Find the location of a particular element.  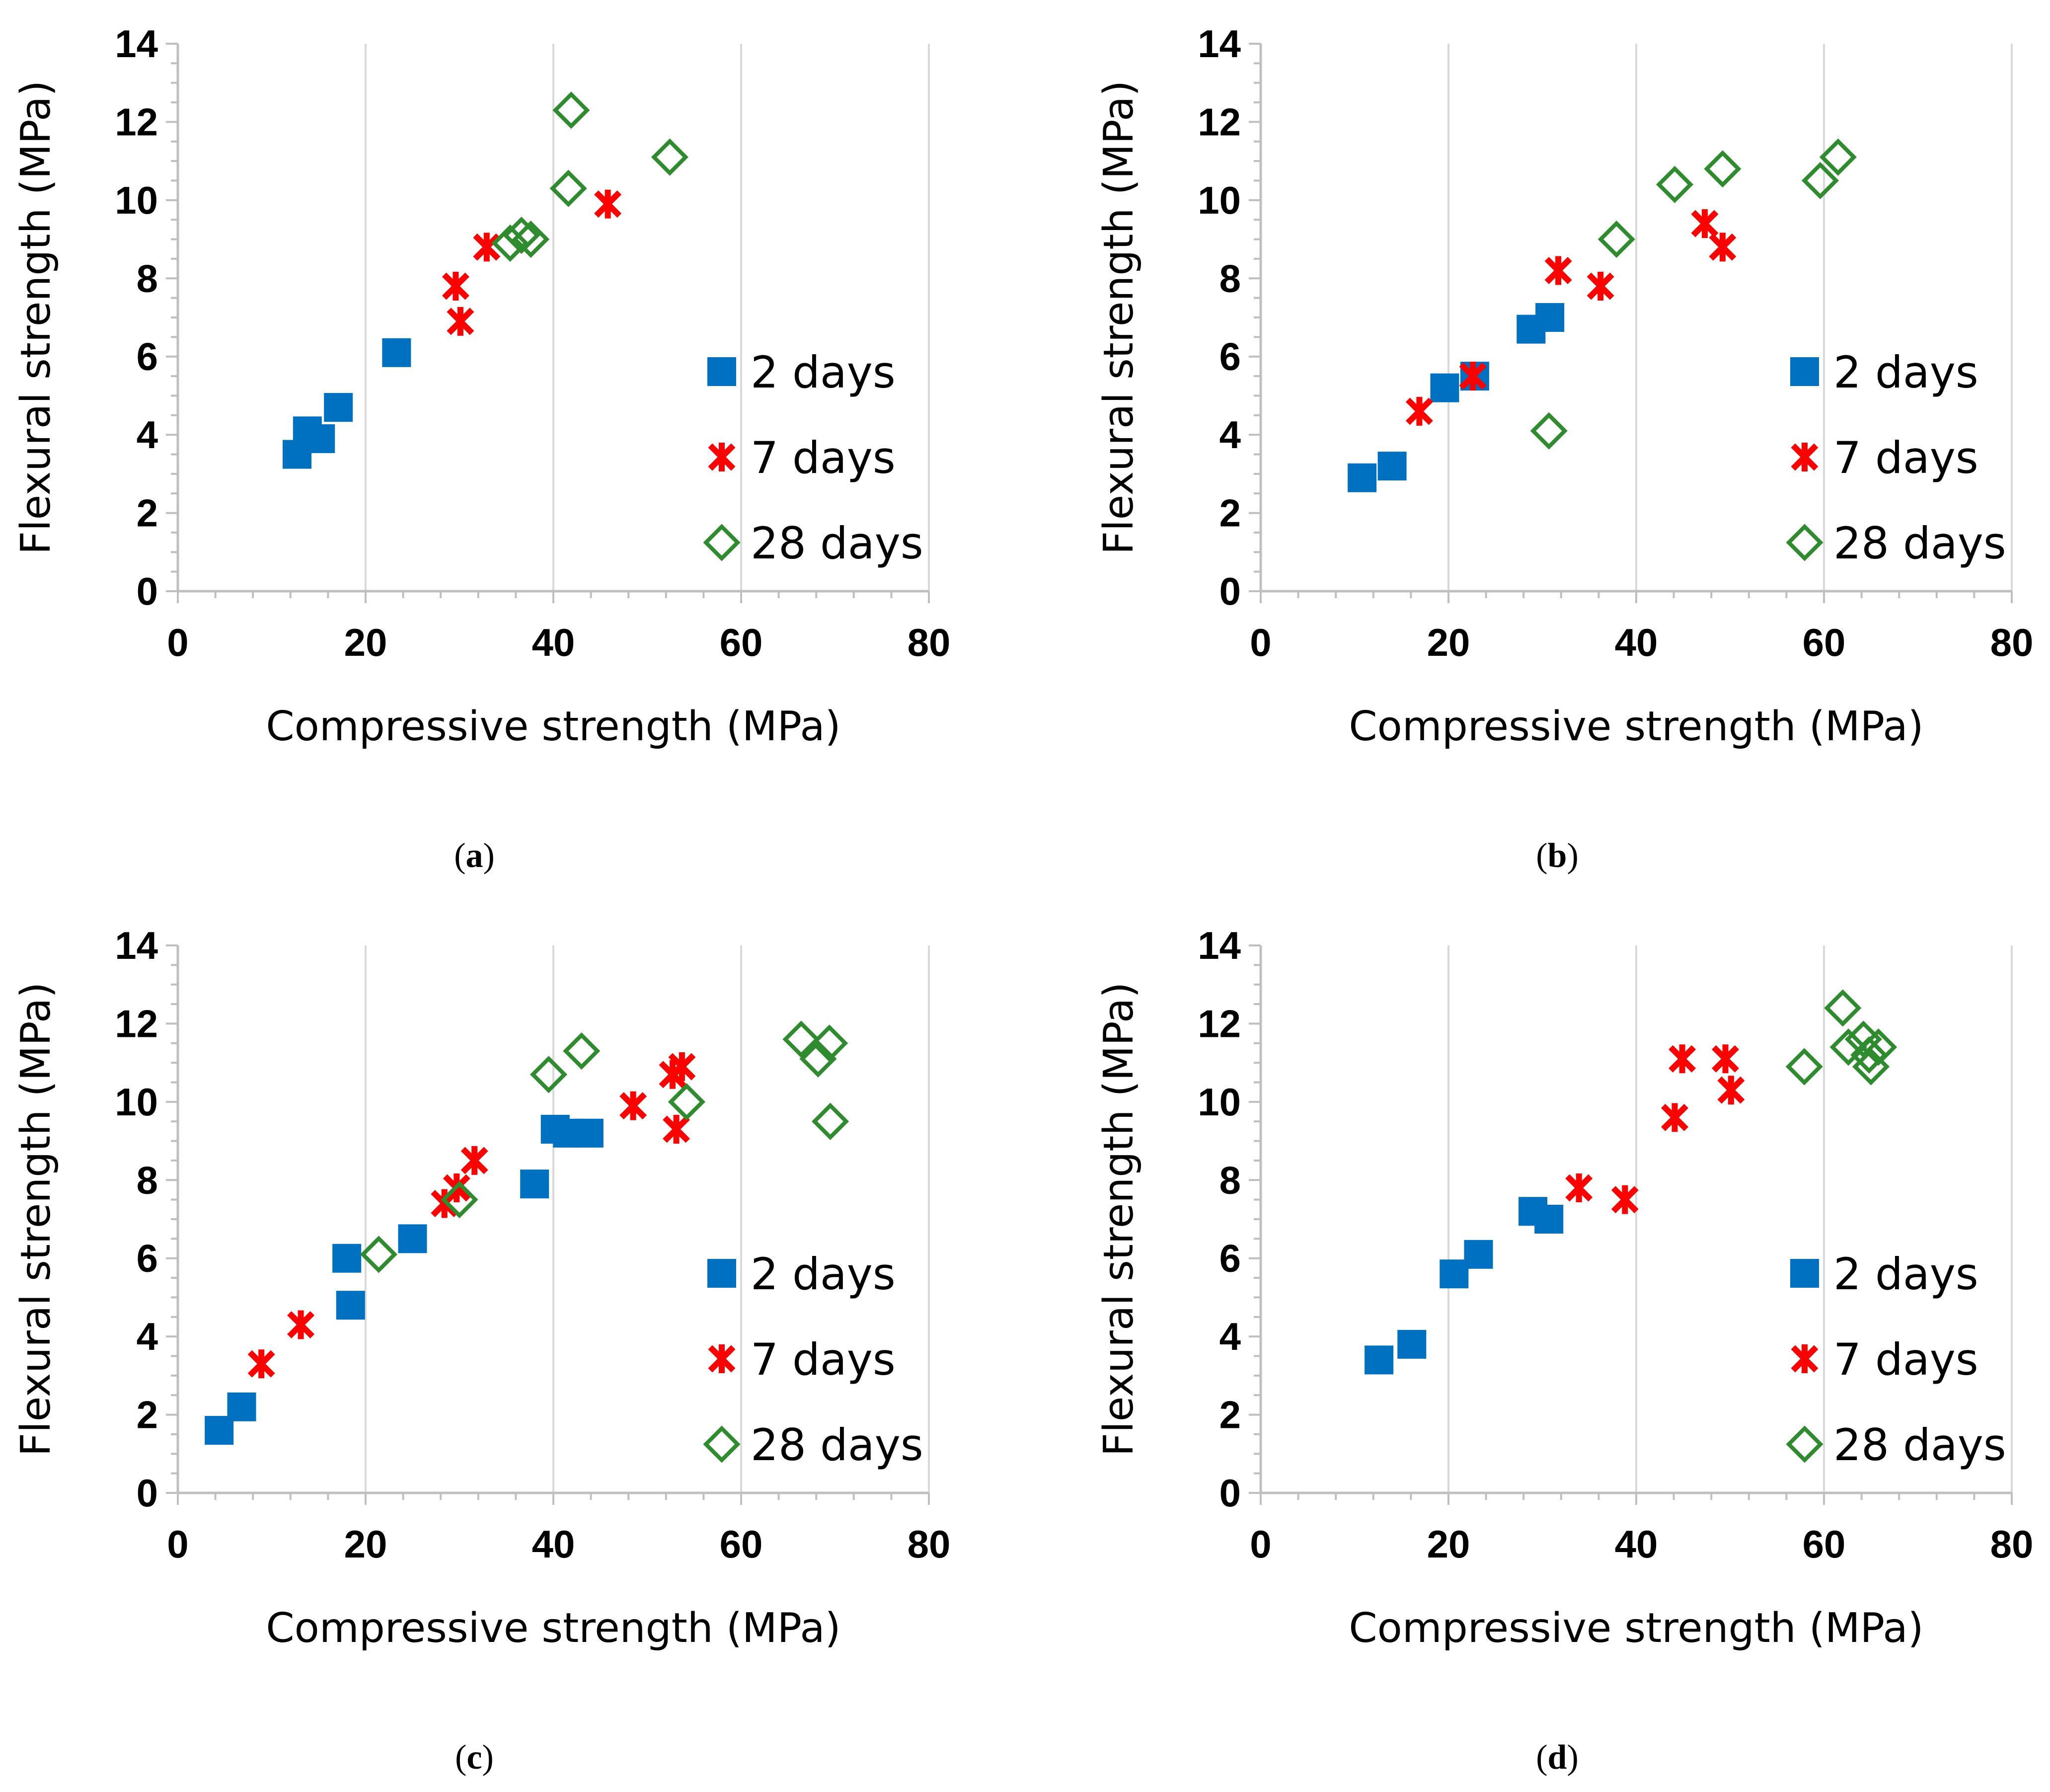

panel-caption: (c) is located at coordinates (474, 1758).